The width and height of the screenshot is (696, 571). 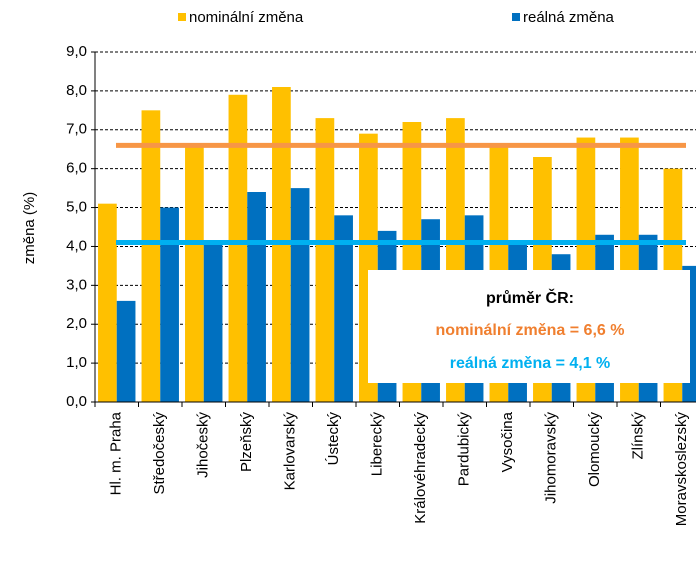 I want to click on legend-label: nominální změna, so click(x=246, y=17).